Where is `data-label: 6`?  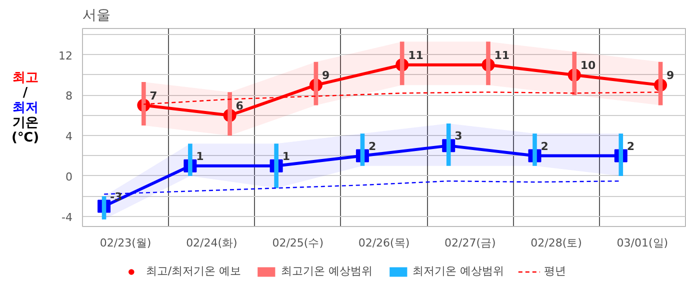 data-label: 6 is located at coordinates (240, 105).